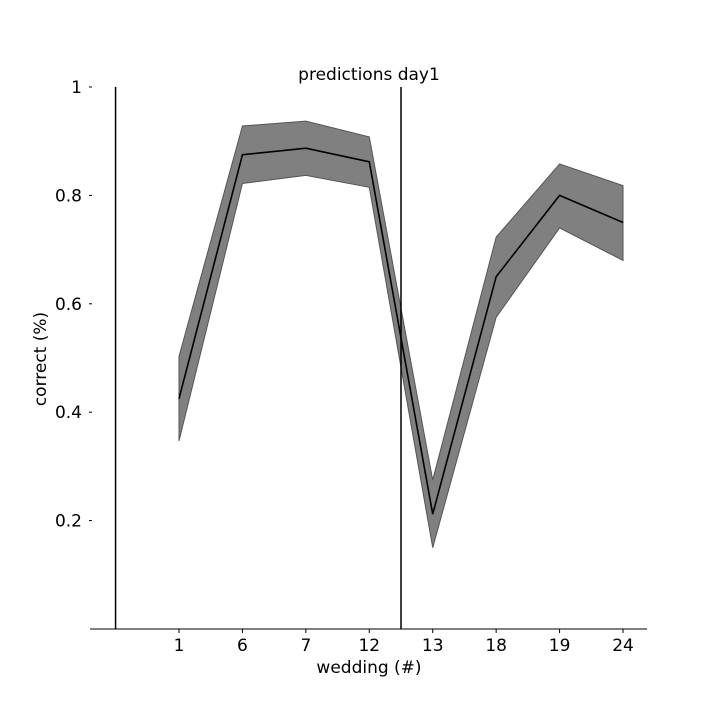  Describe the element at coordinates (68, 196) in the screenshot. I see `y-tick-label-3: 0.8` at that location.